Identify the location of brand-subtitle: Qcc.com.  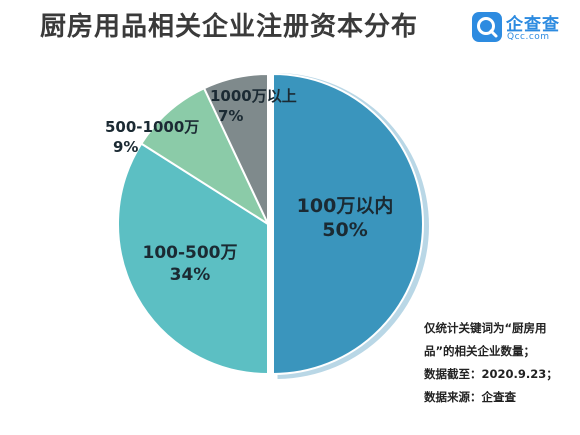
(528, 37).